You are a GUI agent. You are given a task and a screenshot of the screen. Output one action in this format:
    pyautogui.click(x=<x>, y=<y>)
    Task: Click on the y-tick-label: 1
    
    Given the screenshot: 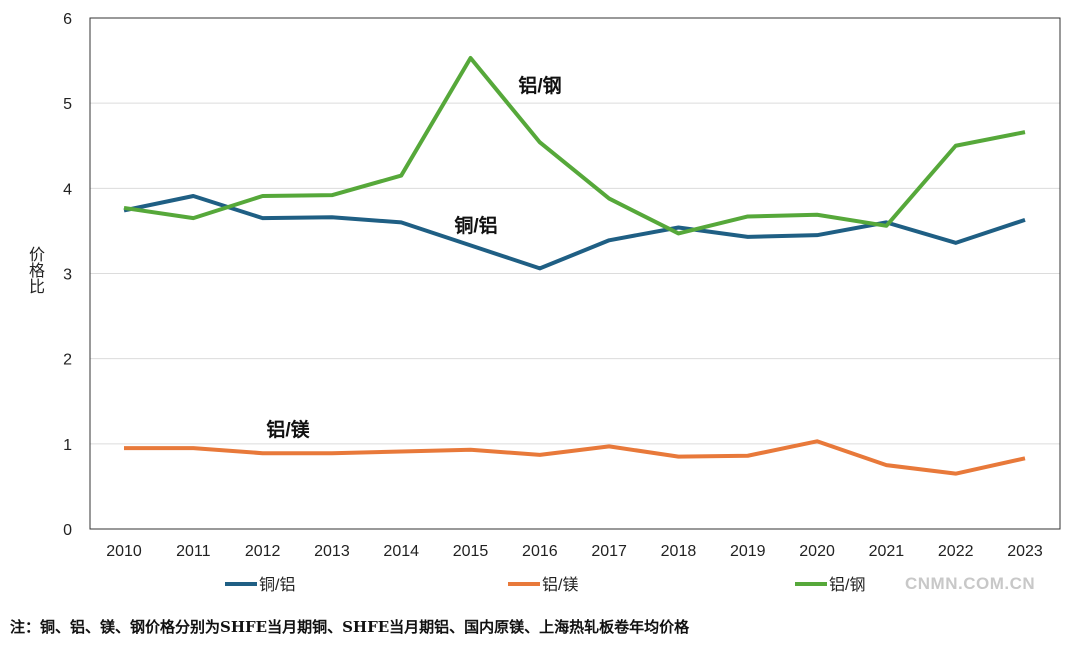 What is the action you would take?
    pyautogui.click(x=67, y=445)
    